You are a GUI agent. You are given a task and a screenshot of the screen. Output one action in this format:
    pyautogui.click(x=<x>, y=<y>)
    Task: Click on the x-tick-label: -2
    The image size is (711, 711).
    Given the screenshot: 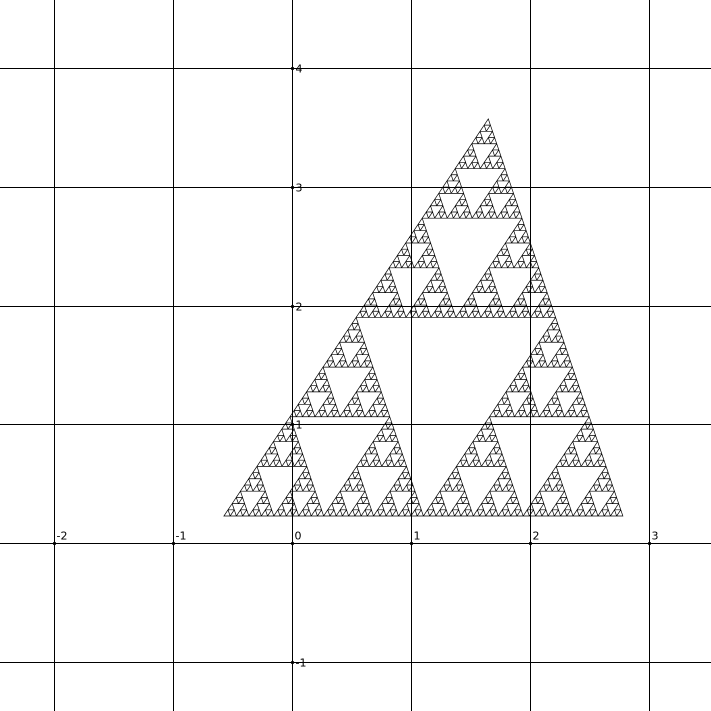 What is the action you would take?
    pyautogui.click(x=62, y=536)
    